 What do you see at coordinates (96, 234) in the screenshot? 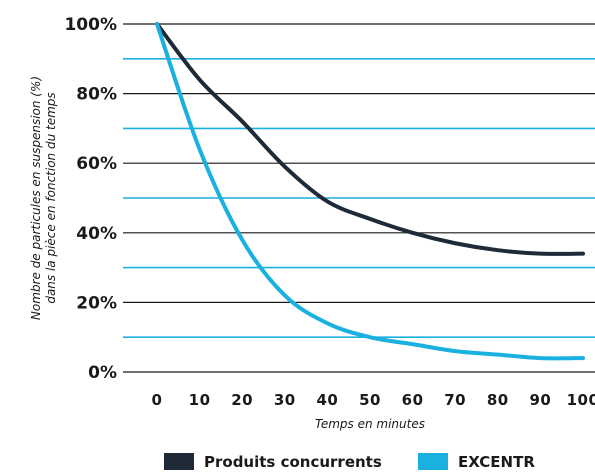
I see `y-tick-label-40: 40%` at bounding box center [96, 234].